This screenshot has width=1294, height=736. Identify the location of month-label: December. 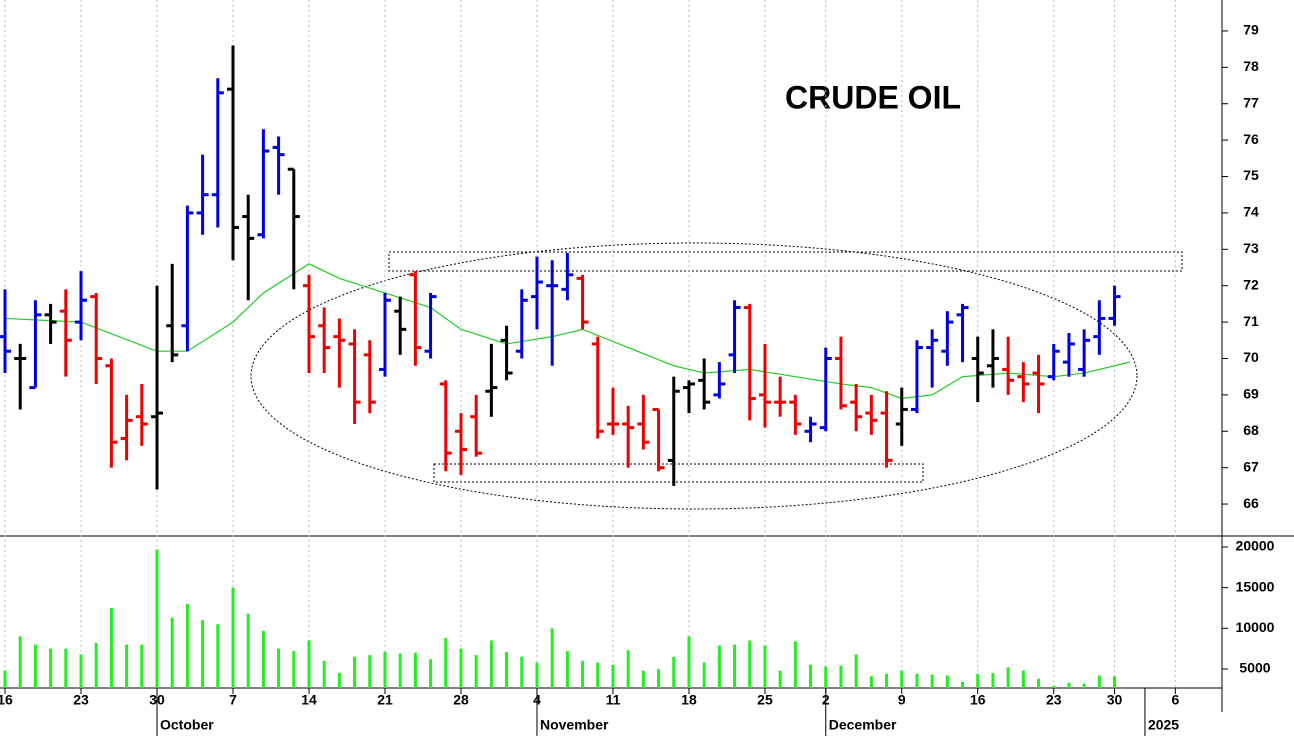
(863, 725).